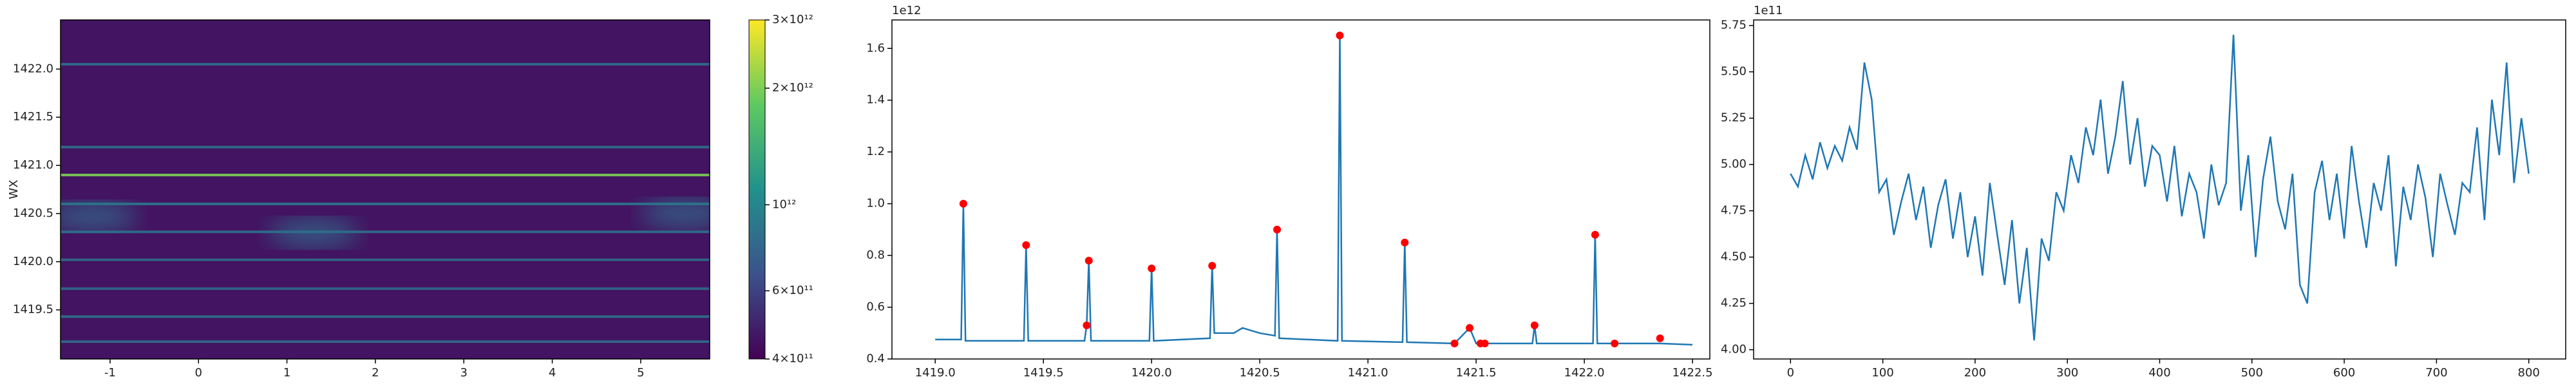  Describe the element at coordinates (792, 19) in the screenshot. I see `colorbar-tick-label: 3×10¹²` at that location.